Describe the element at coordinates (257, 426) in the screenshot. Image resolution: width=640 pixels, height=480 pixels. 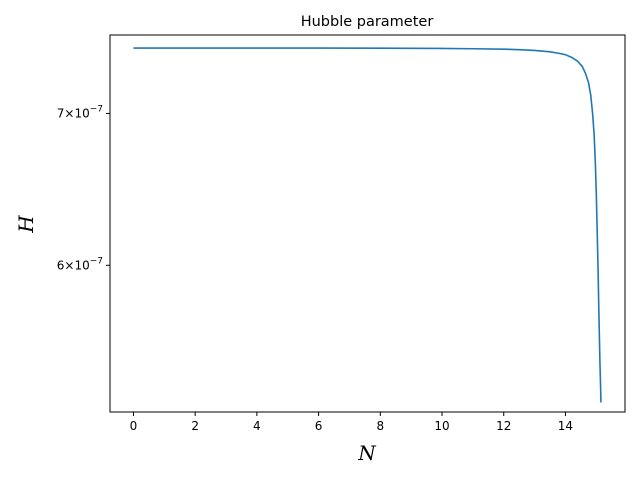
I see `x-tick-label: 4` at that location.